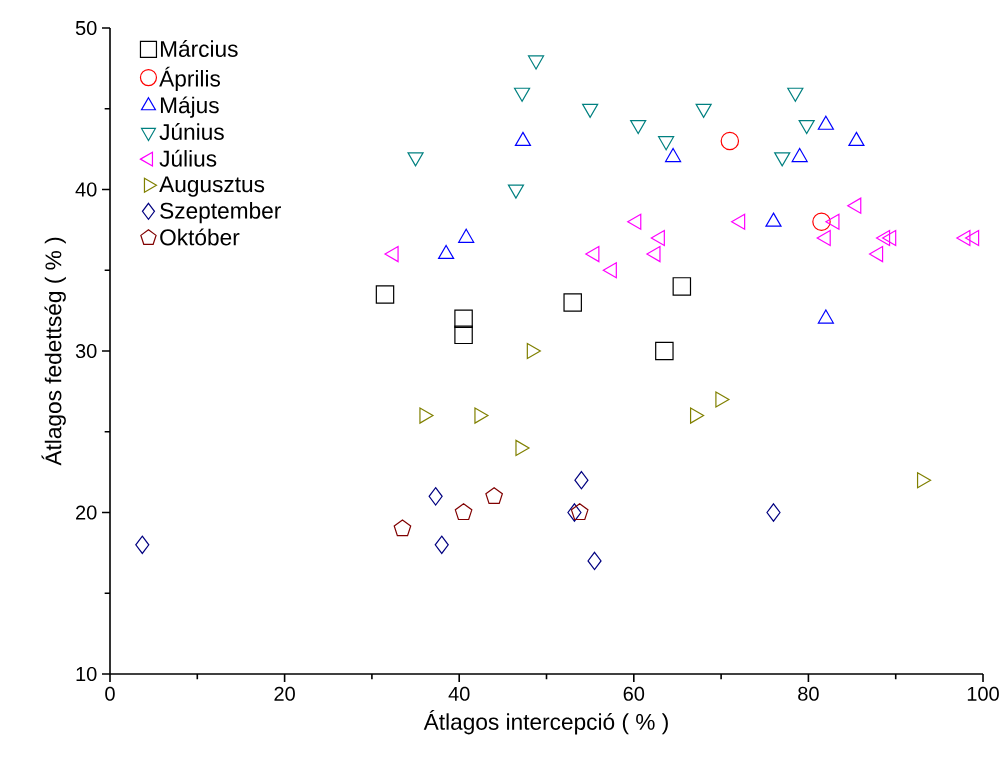  Describe the element at coordinates (284, 693) in the screenshot. I see `x-tick-label: 20` at that location.